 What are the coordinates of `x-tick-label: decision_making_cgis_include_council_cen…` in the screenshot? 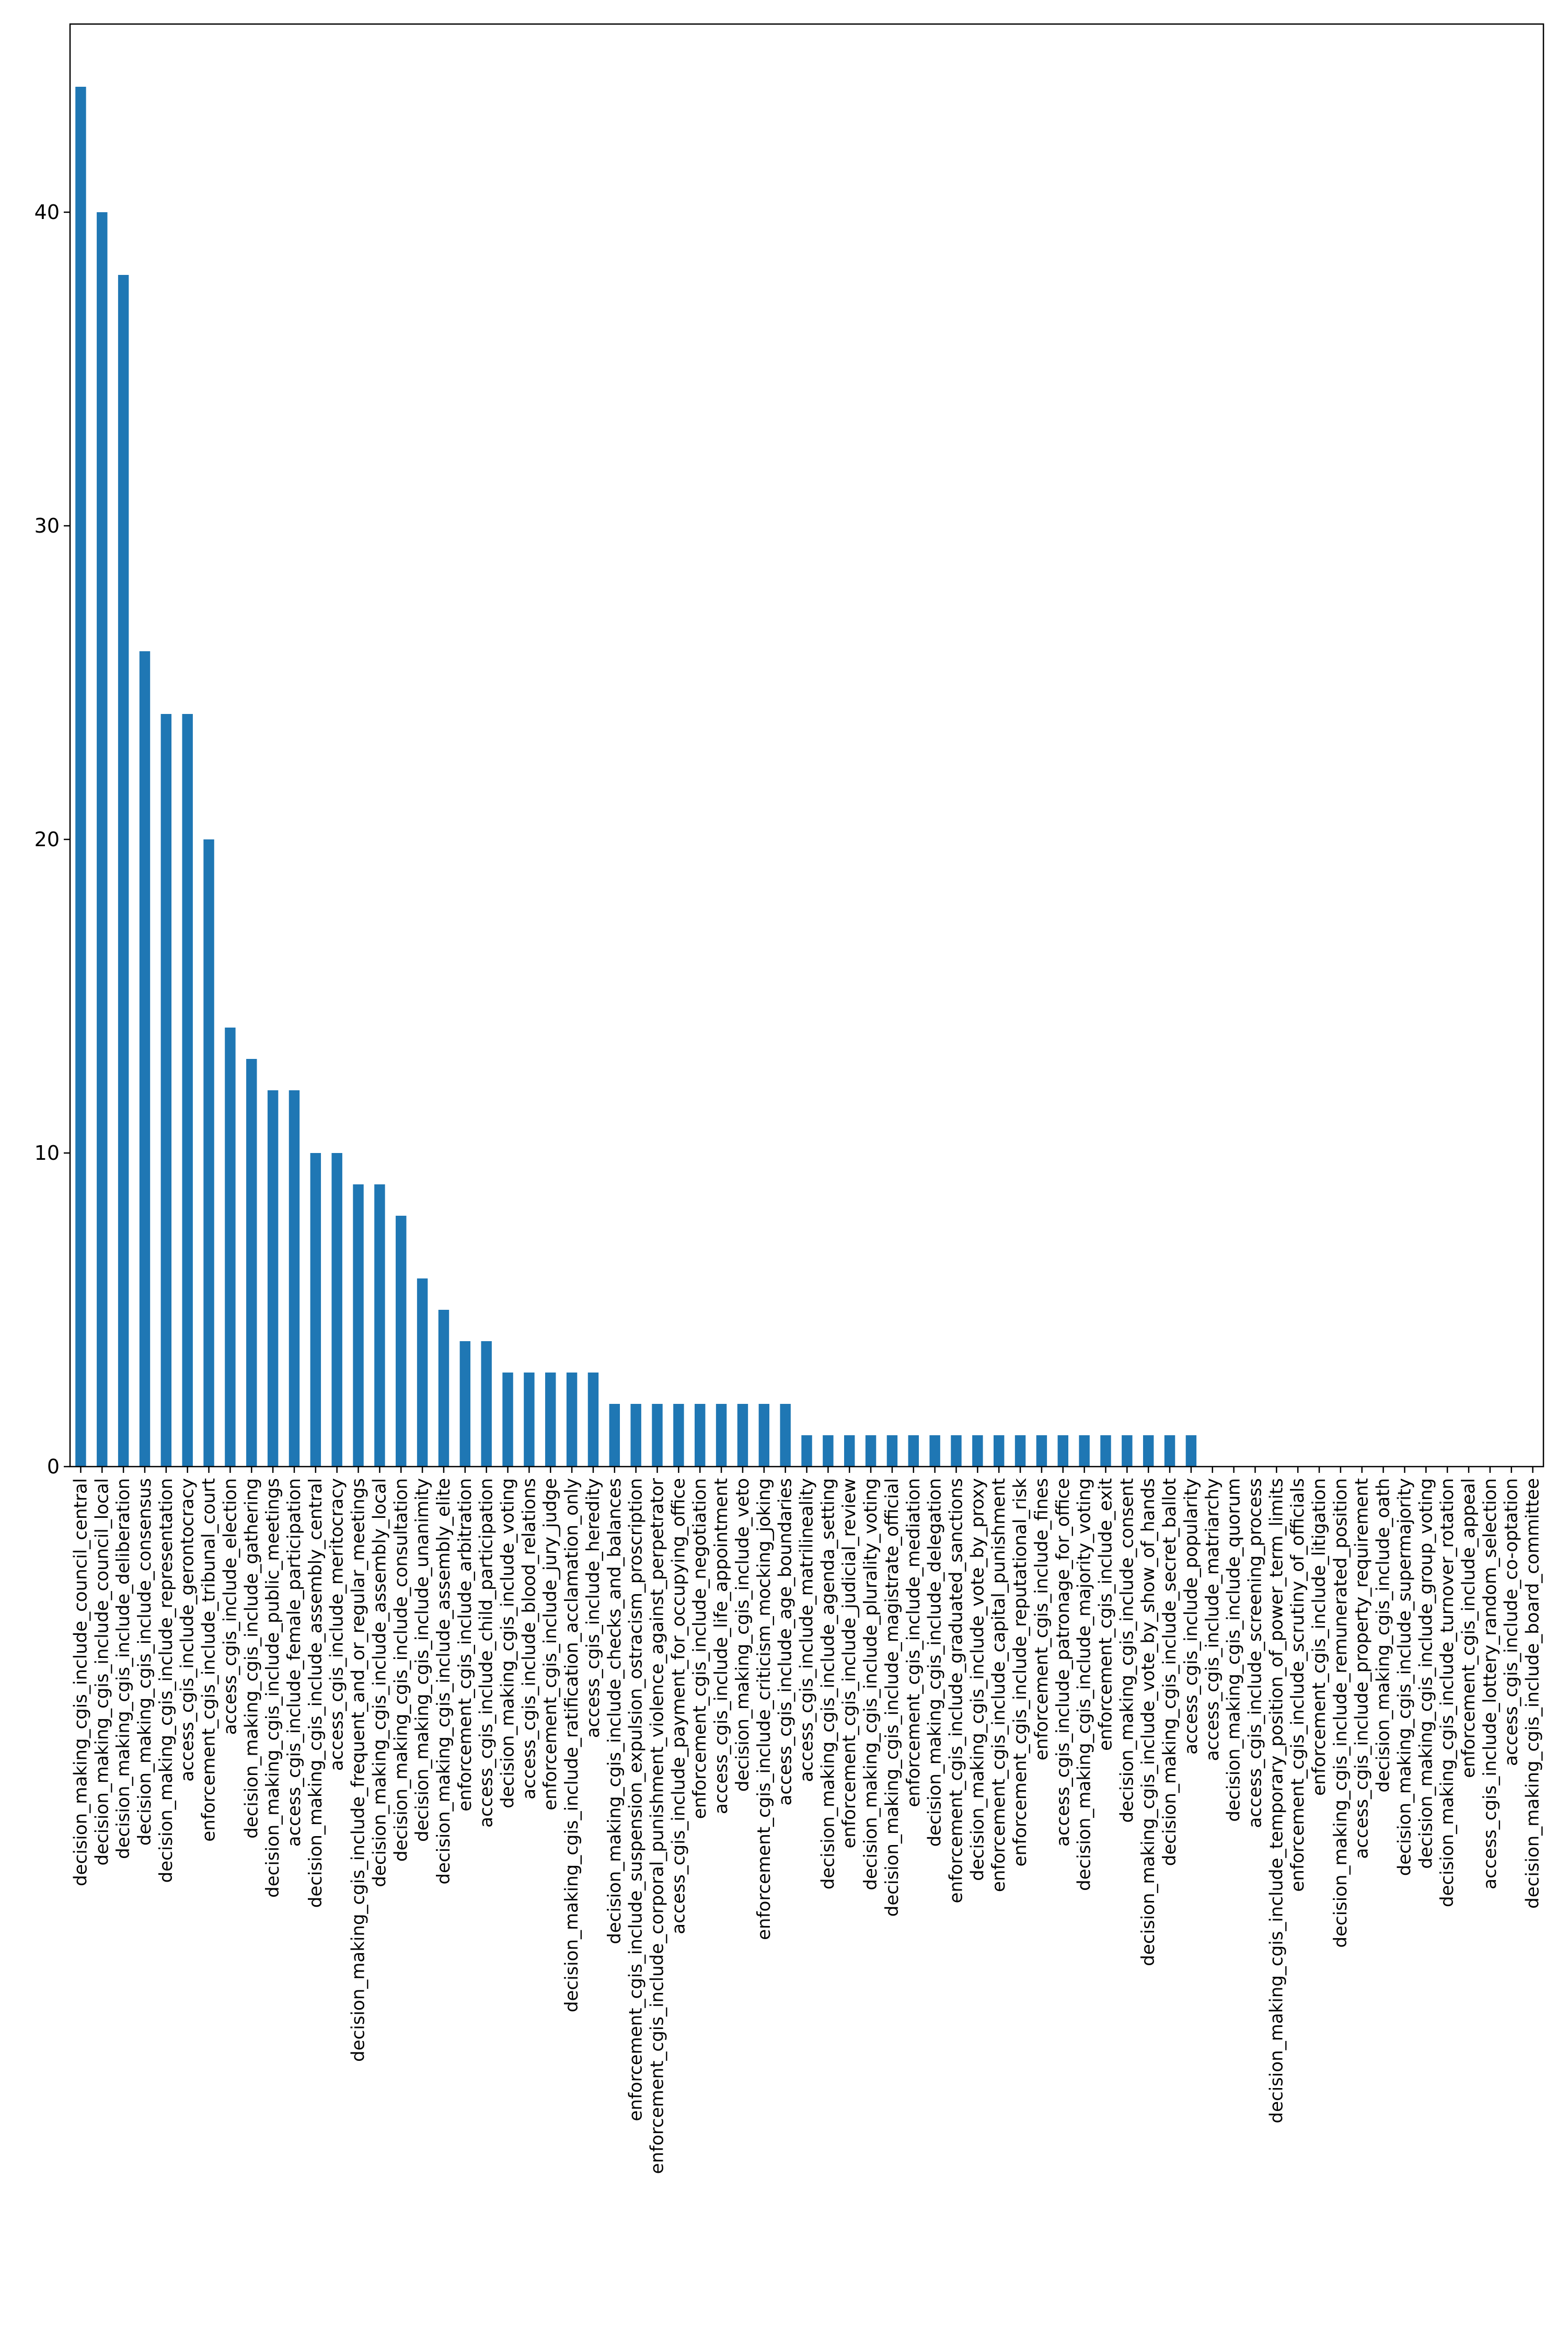 It's located at (80, 1682).